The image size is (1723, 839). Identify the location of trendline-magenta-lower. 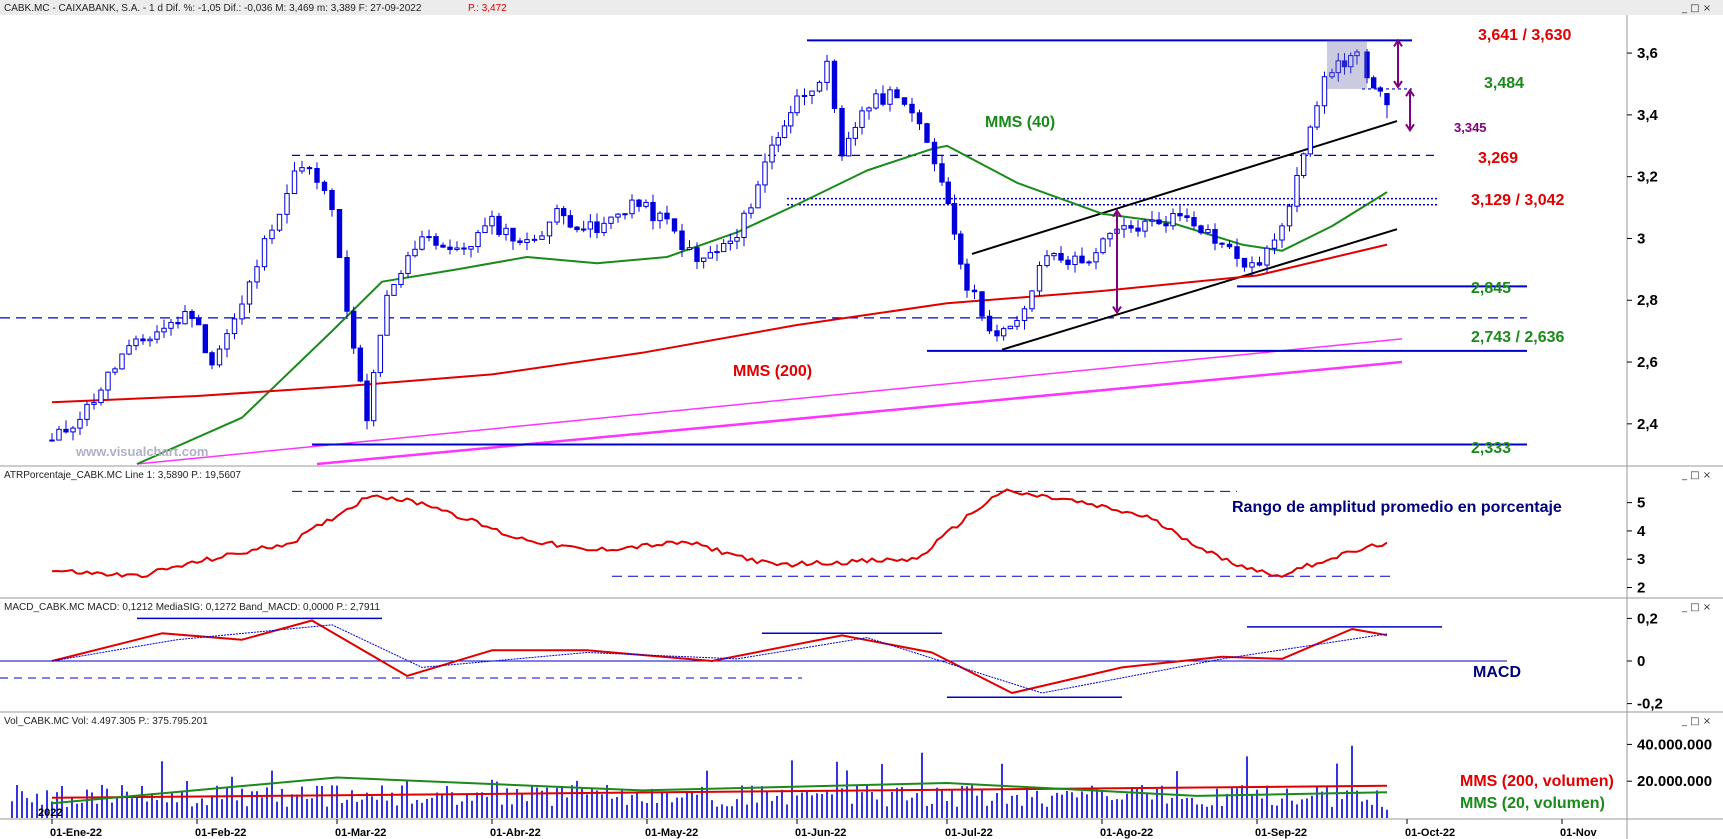
(859, 413).